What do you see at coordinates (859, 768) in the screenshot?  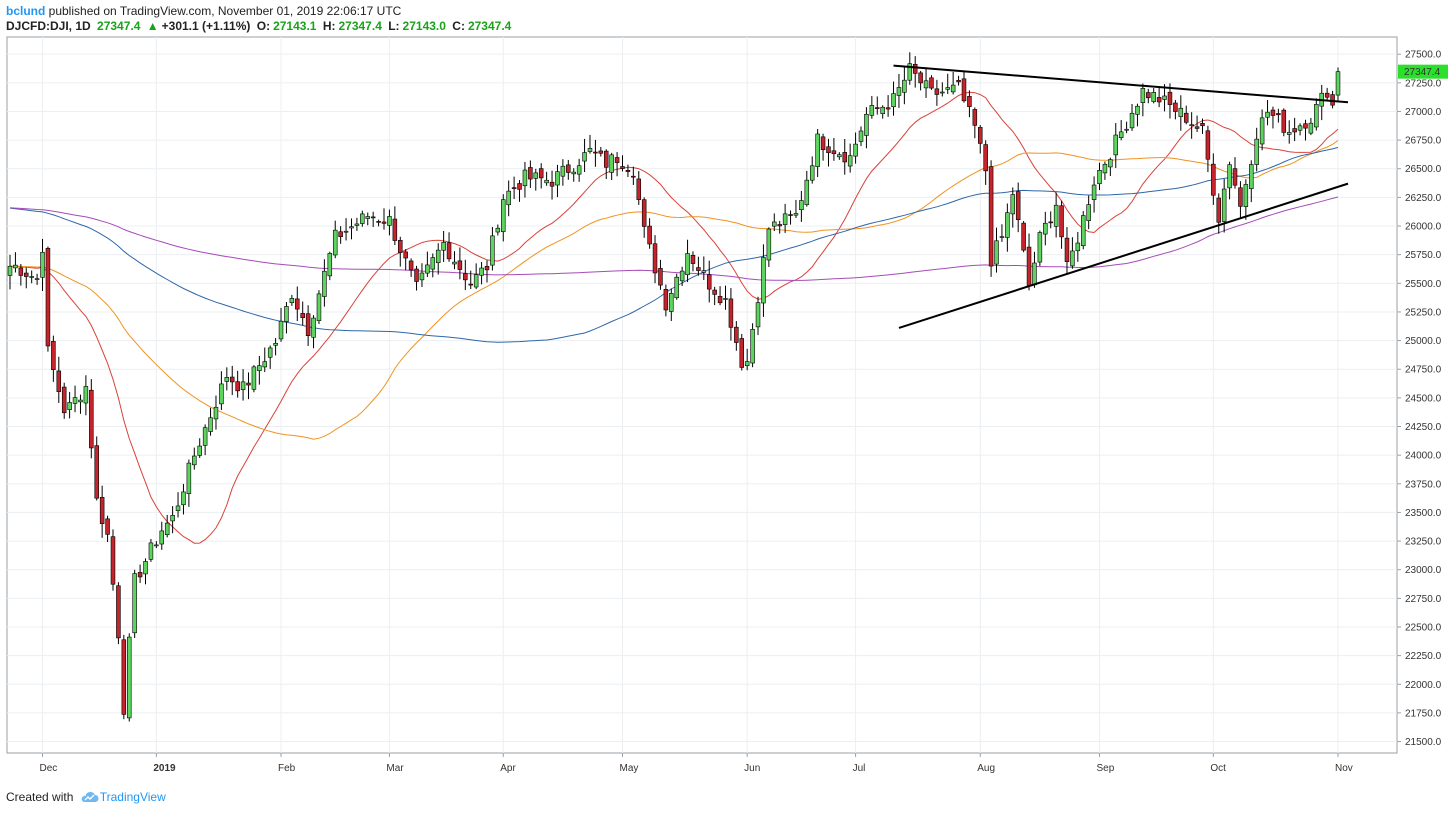 I see `x-tick-label: Jul` at bounding box center [859, 768].